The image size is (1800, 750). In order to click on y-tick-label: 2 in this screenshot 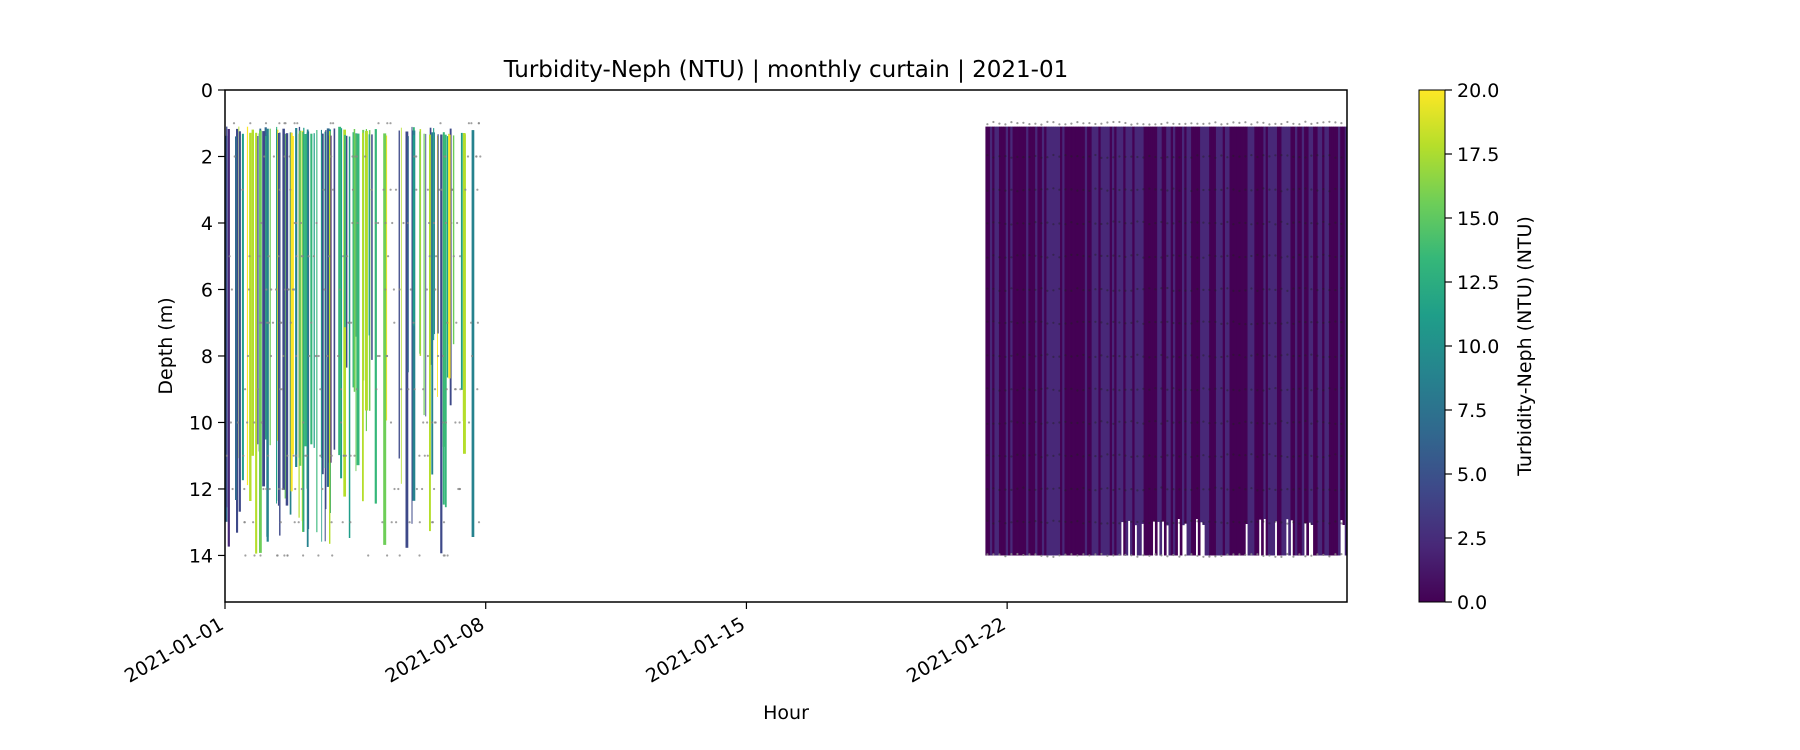, I will do `click(207, 157)`.